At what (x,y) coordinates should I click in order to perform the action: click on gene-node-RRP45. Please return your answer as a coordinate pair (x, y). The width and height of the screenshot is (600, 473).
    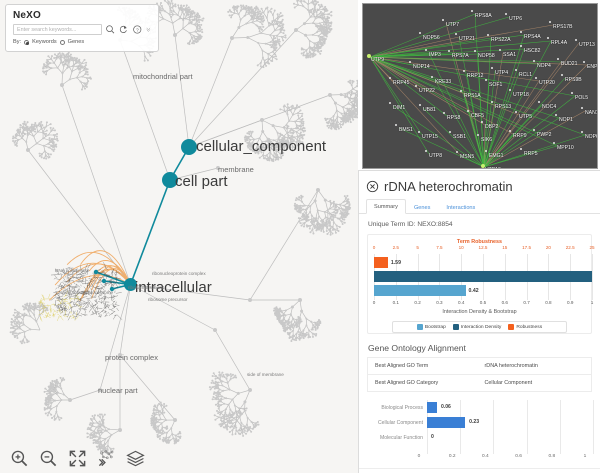
    Looking at the image, I should click on (390, 78).